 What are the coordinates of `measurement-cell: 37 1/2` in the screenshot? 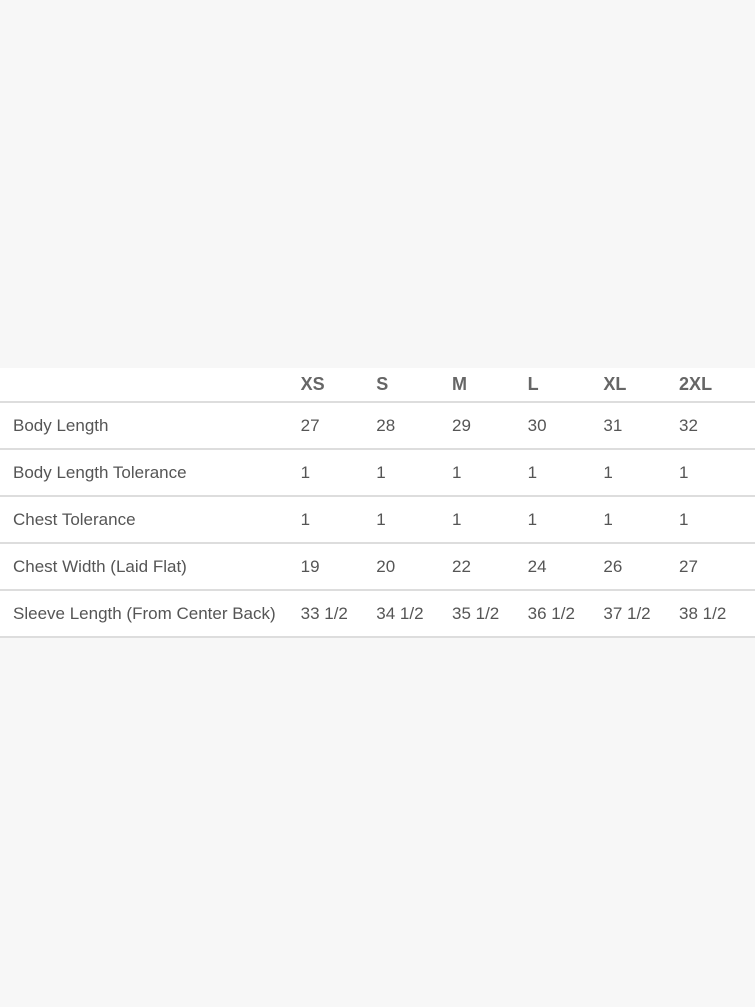 It's located at (627, 613).